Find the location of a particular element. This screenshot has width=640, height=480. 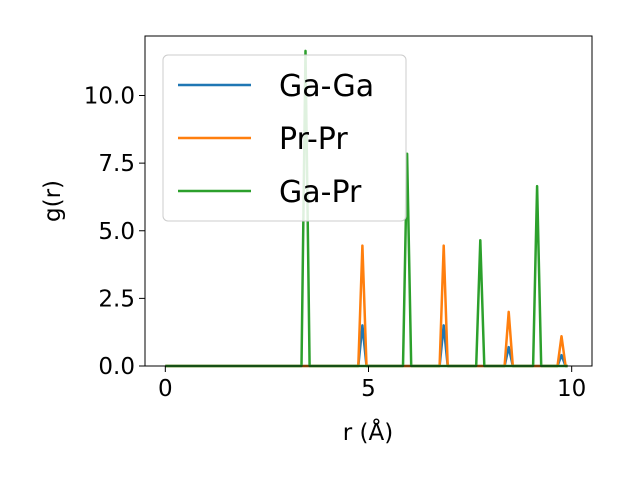

y-tick-label: 2.5 is located at coordinates (116, 299).